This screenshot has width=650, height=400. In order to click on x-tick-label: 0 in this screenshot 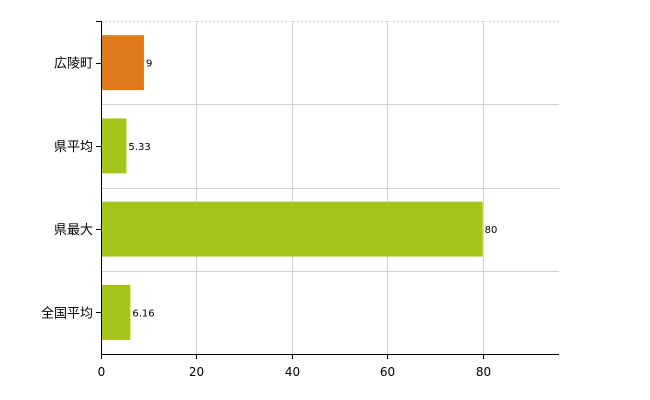, I will do `click(102, 372)`.